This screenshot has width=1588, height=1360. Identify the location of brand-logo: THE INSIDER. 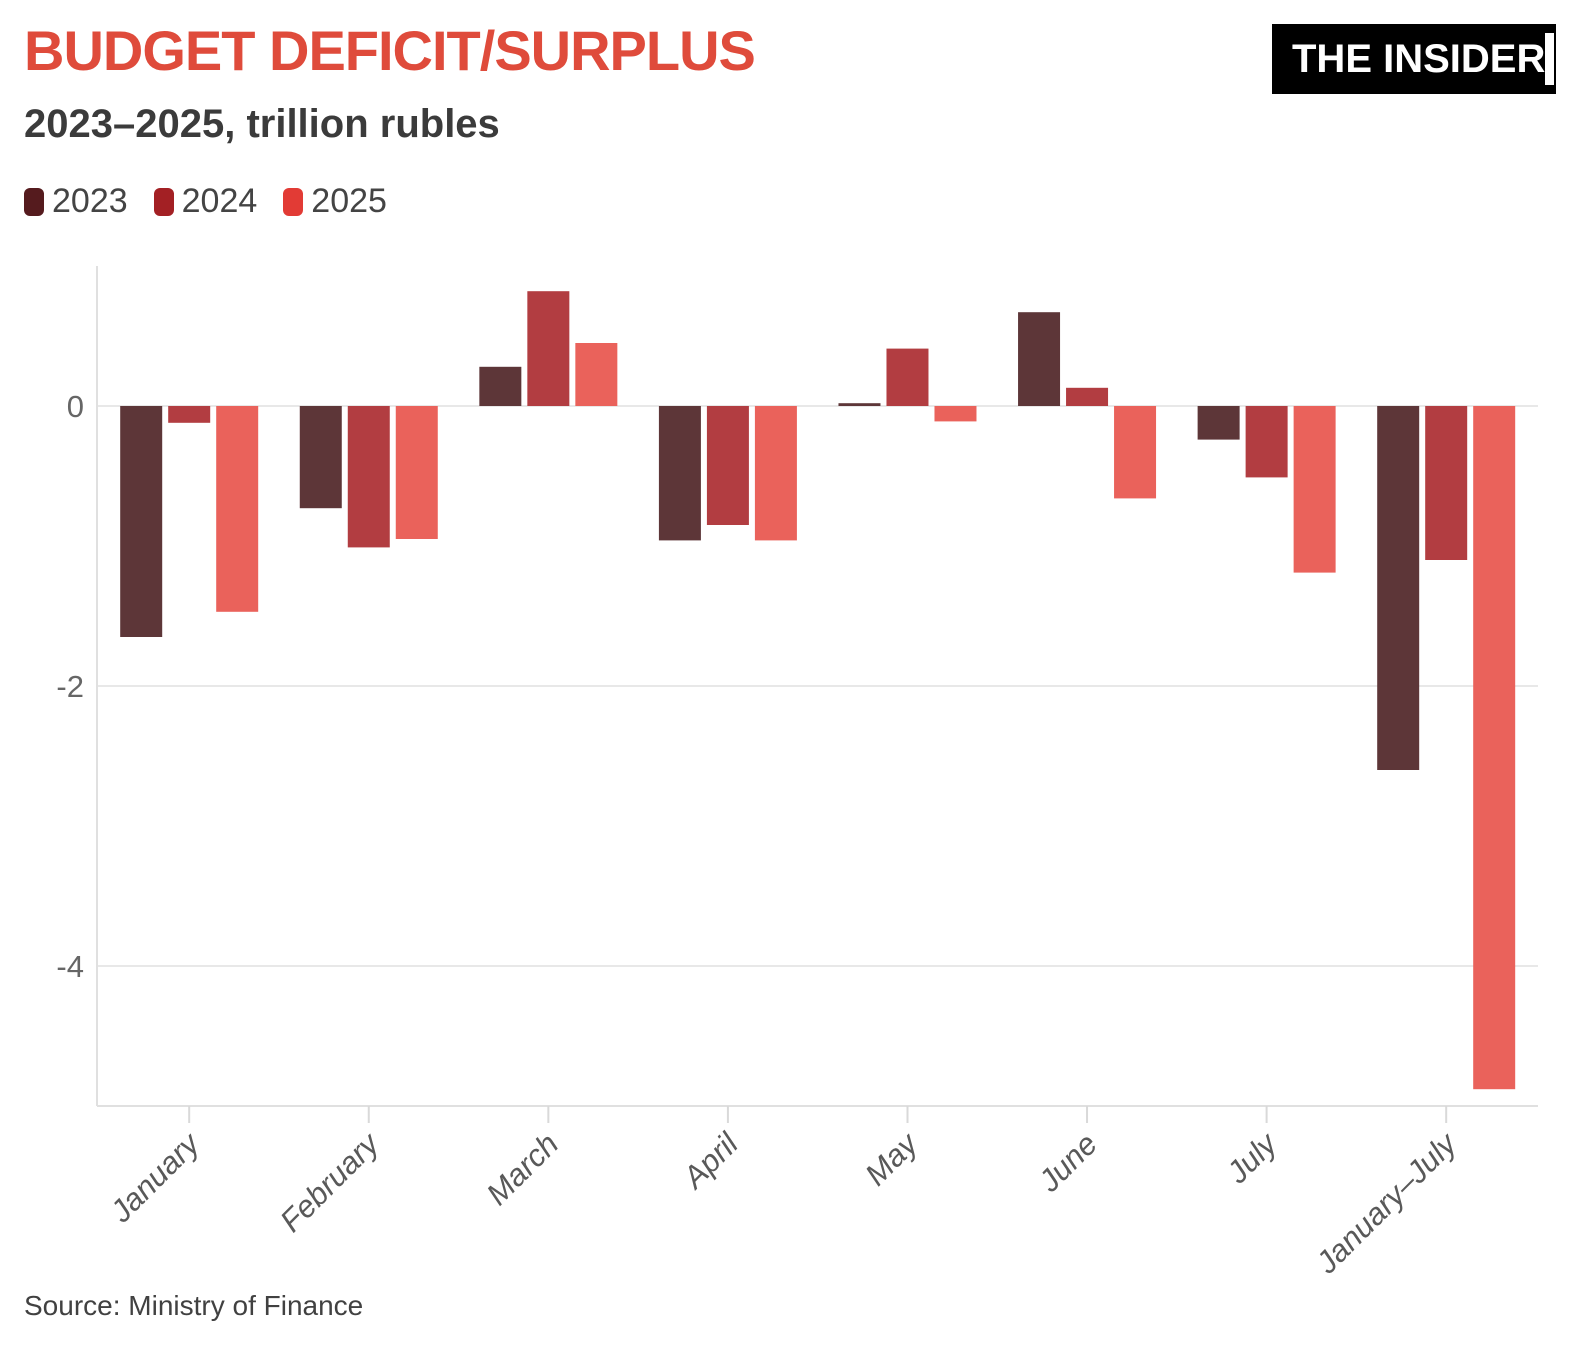
(1414, 59).